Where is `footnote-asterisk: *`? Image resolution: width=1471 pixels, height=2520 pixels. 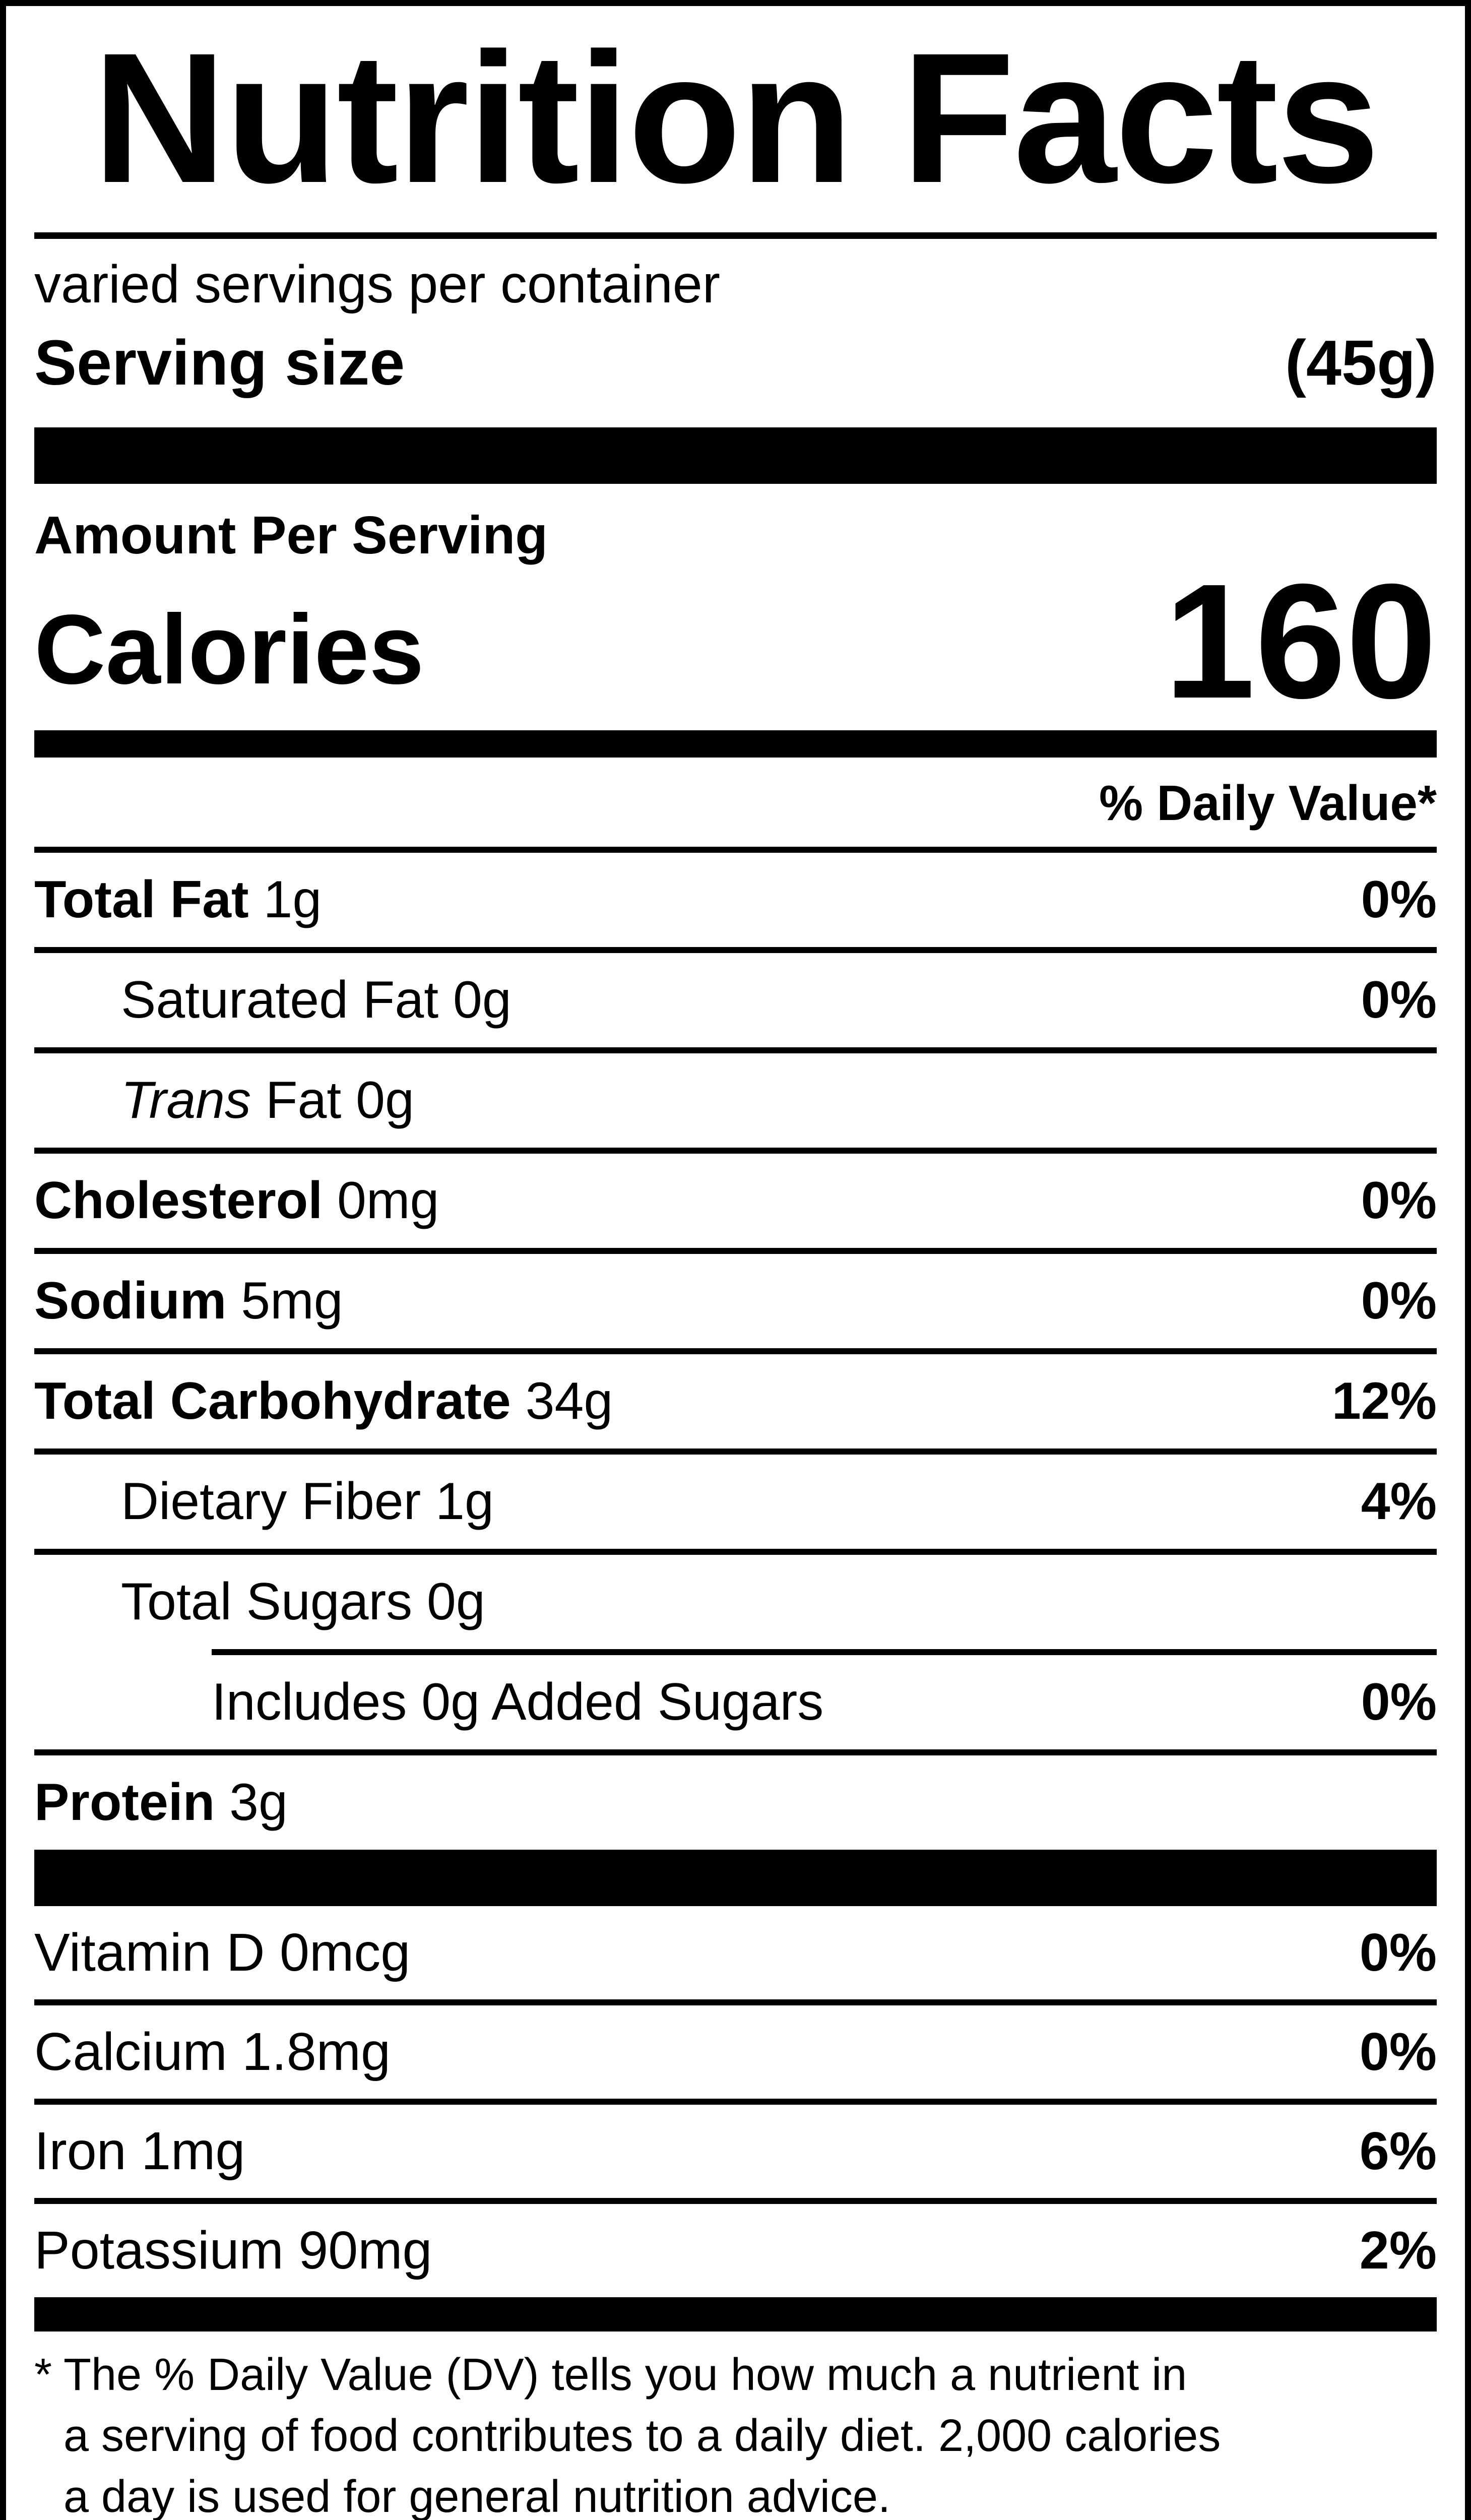 footnote-asterisk: * is located at coordinates (43, 2375).